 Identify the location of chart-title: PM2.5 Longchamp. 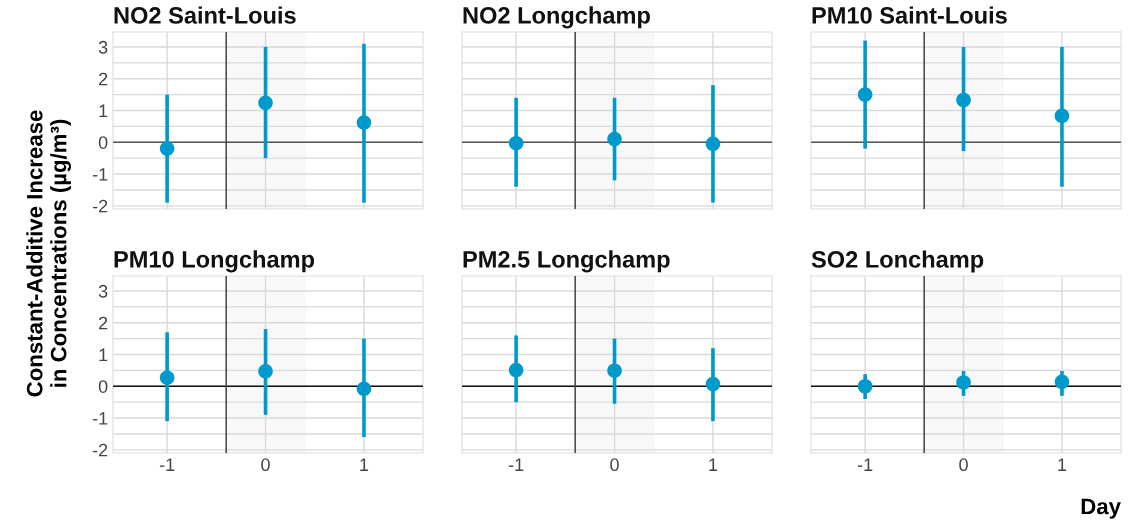
(566, 261).